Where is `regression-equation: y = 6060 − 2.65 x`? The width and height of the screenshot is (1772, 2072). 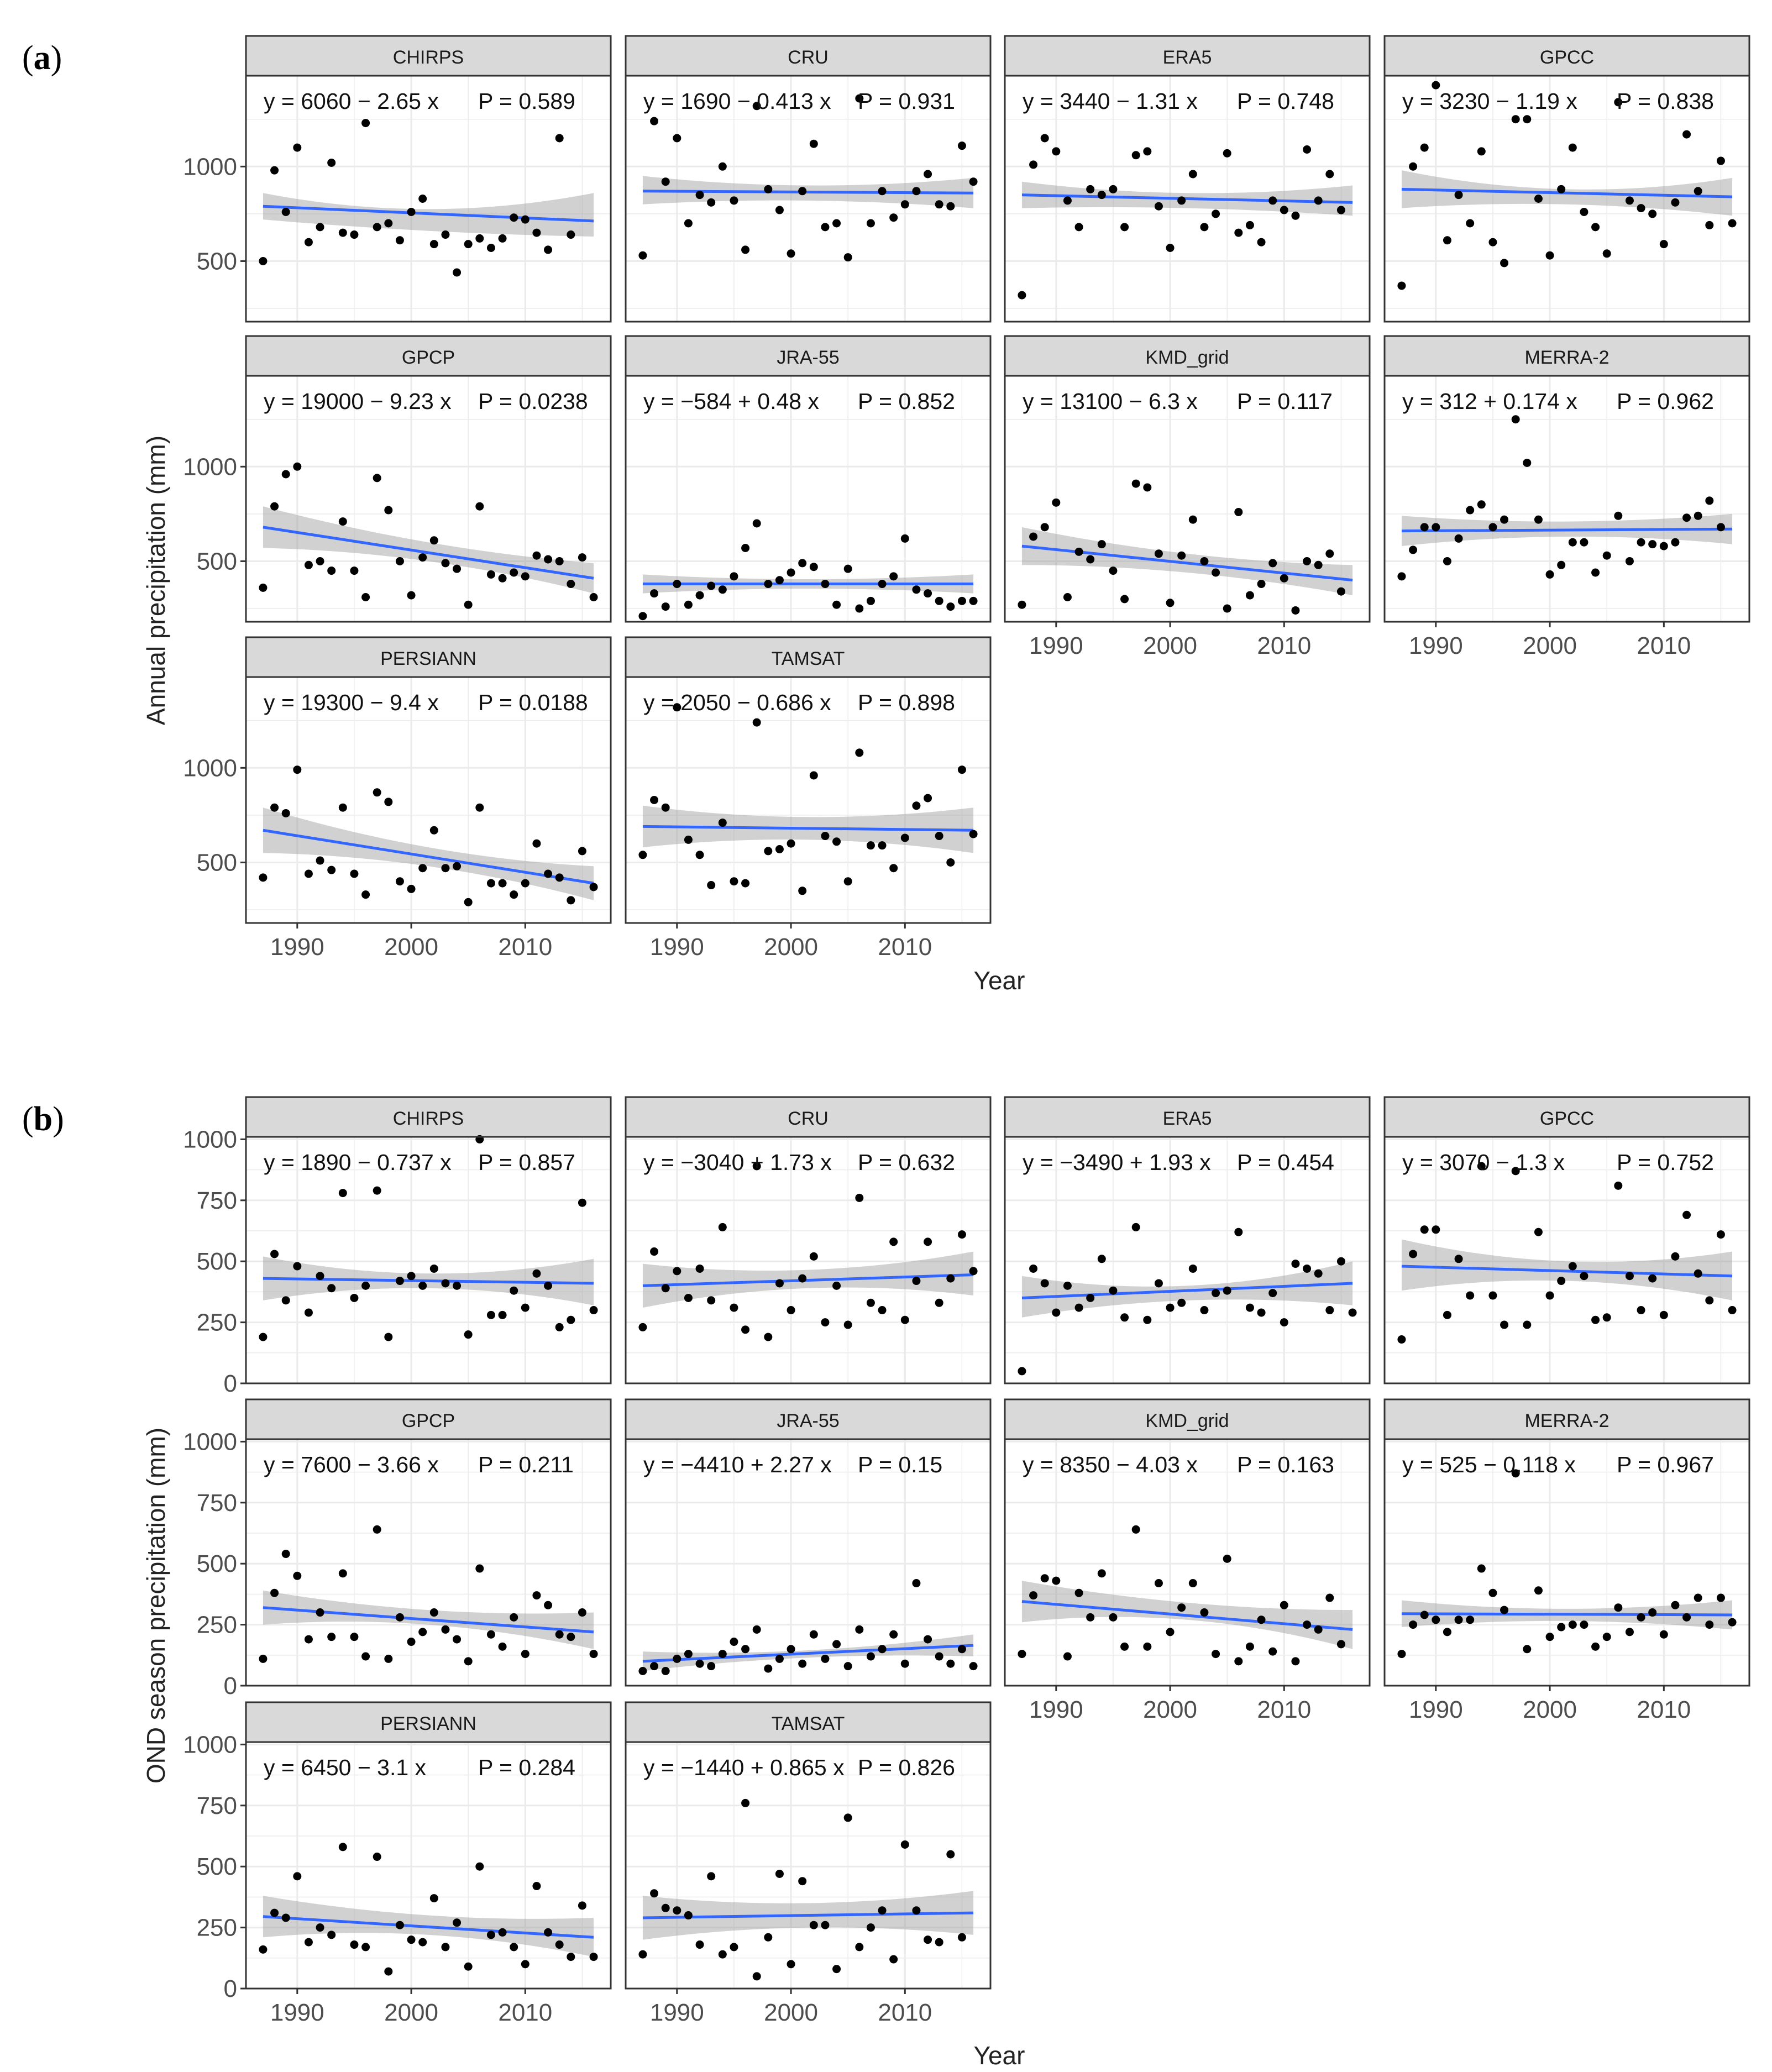
regression-equation: y = 6060 − 2.65 x is located at coordinates (351, 101).